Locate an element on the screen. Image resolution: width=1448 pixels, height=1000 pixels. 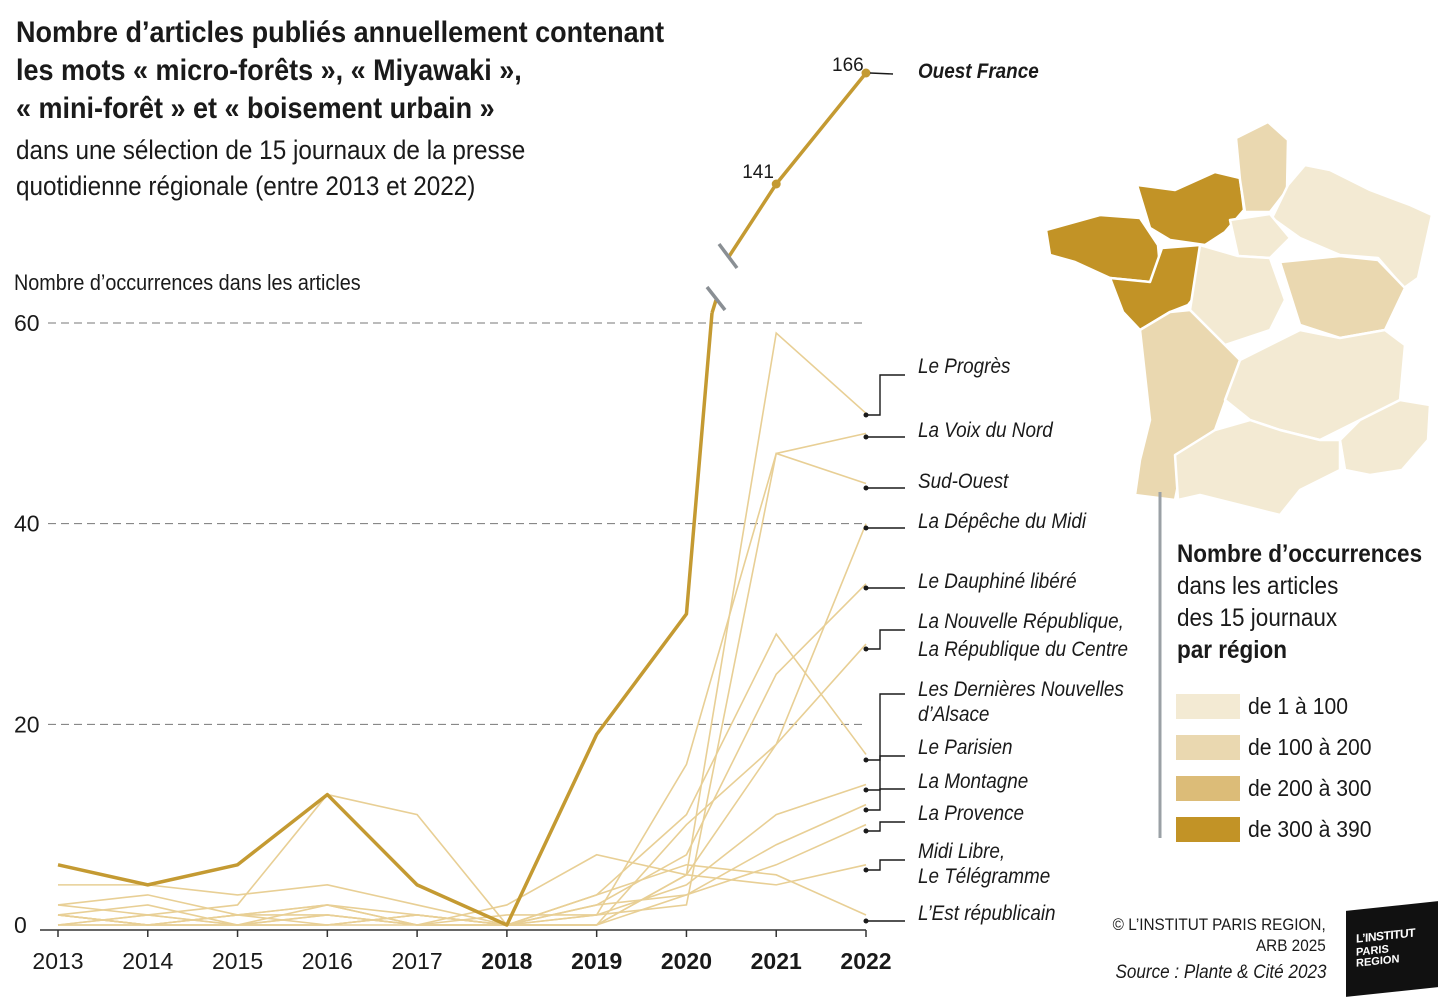
x-tick-label: 2015 is located at coordinates (237, 961).